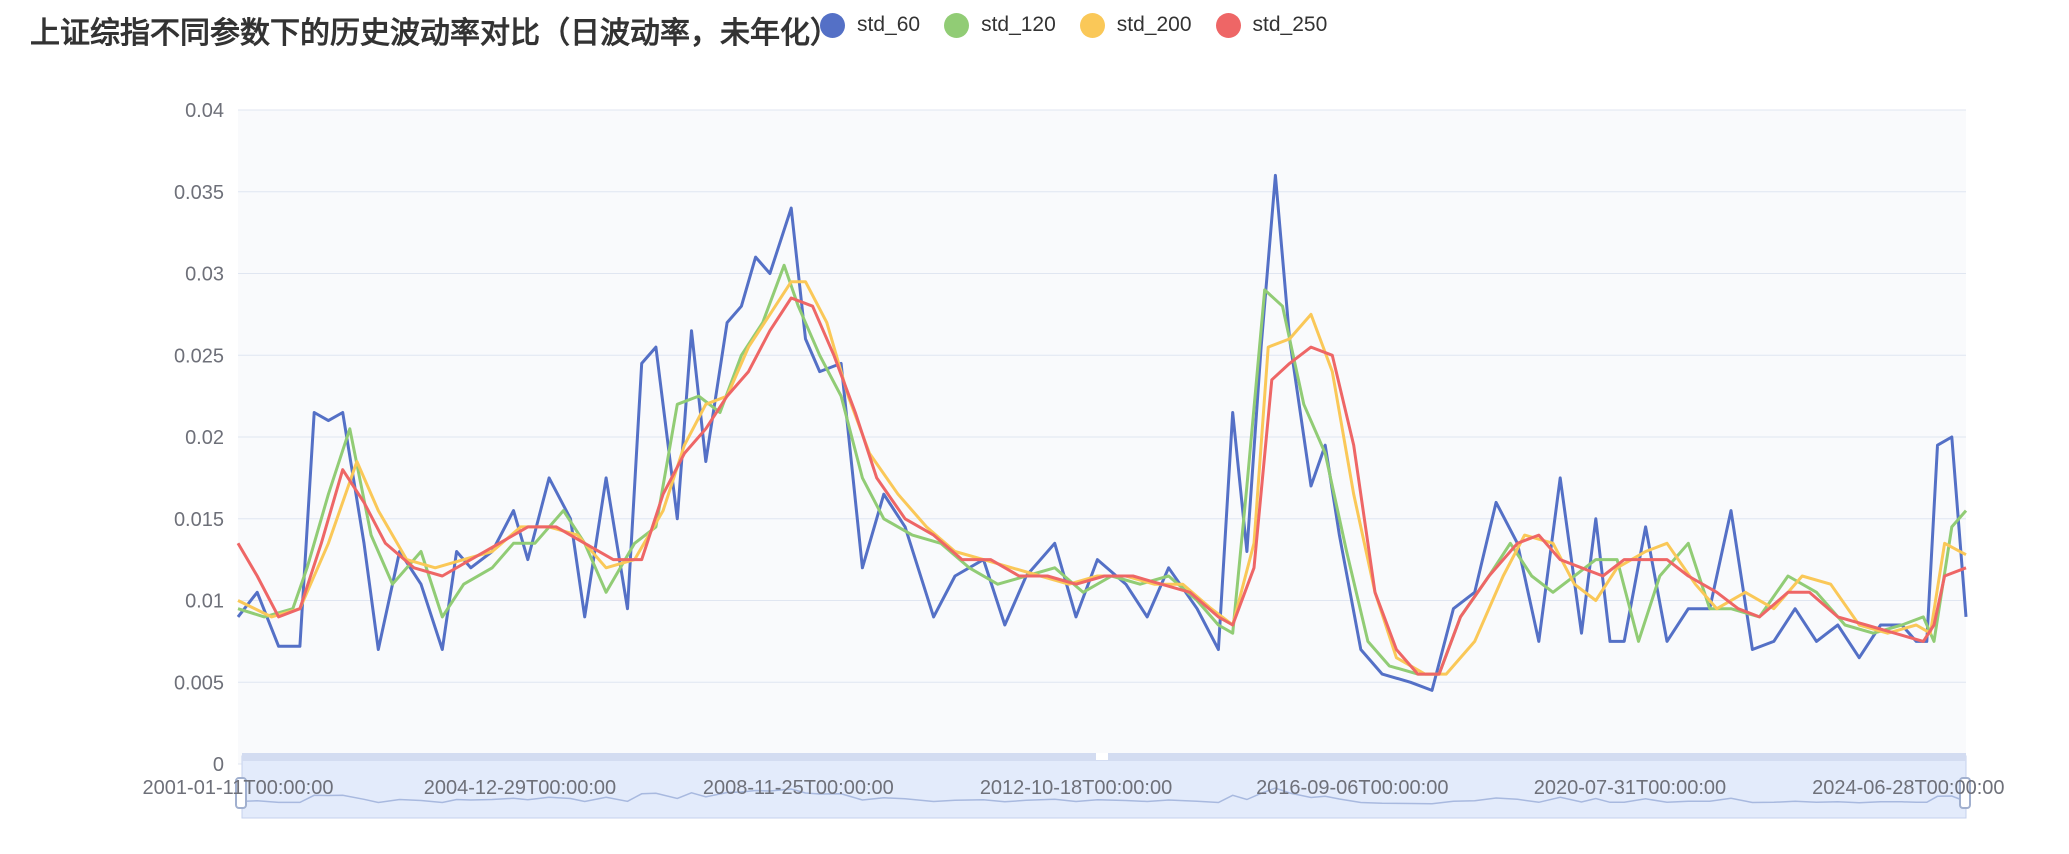 This screenshot has height=854, width=2069. I want to click on legend-item-std-250: std_250, so click(1271, 25).